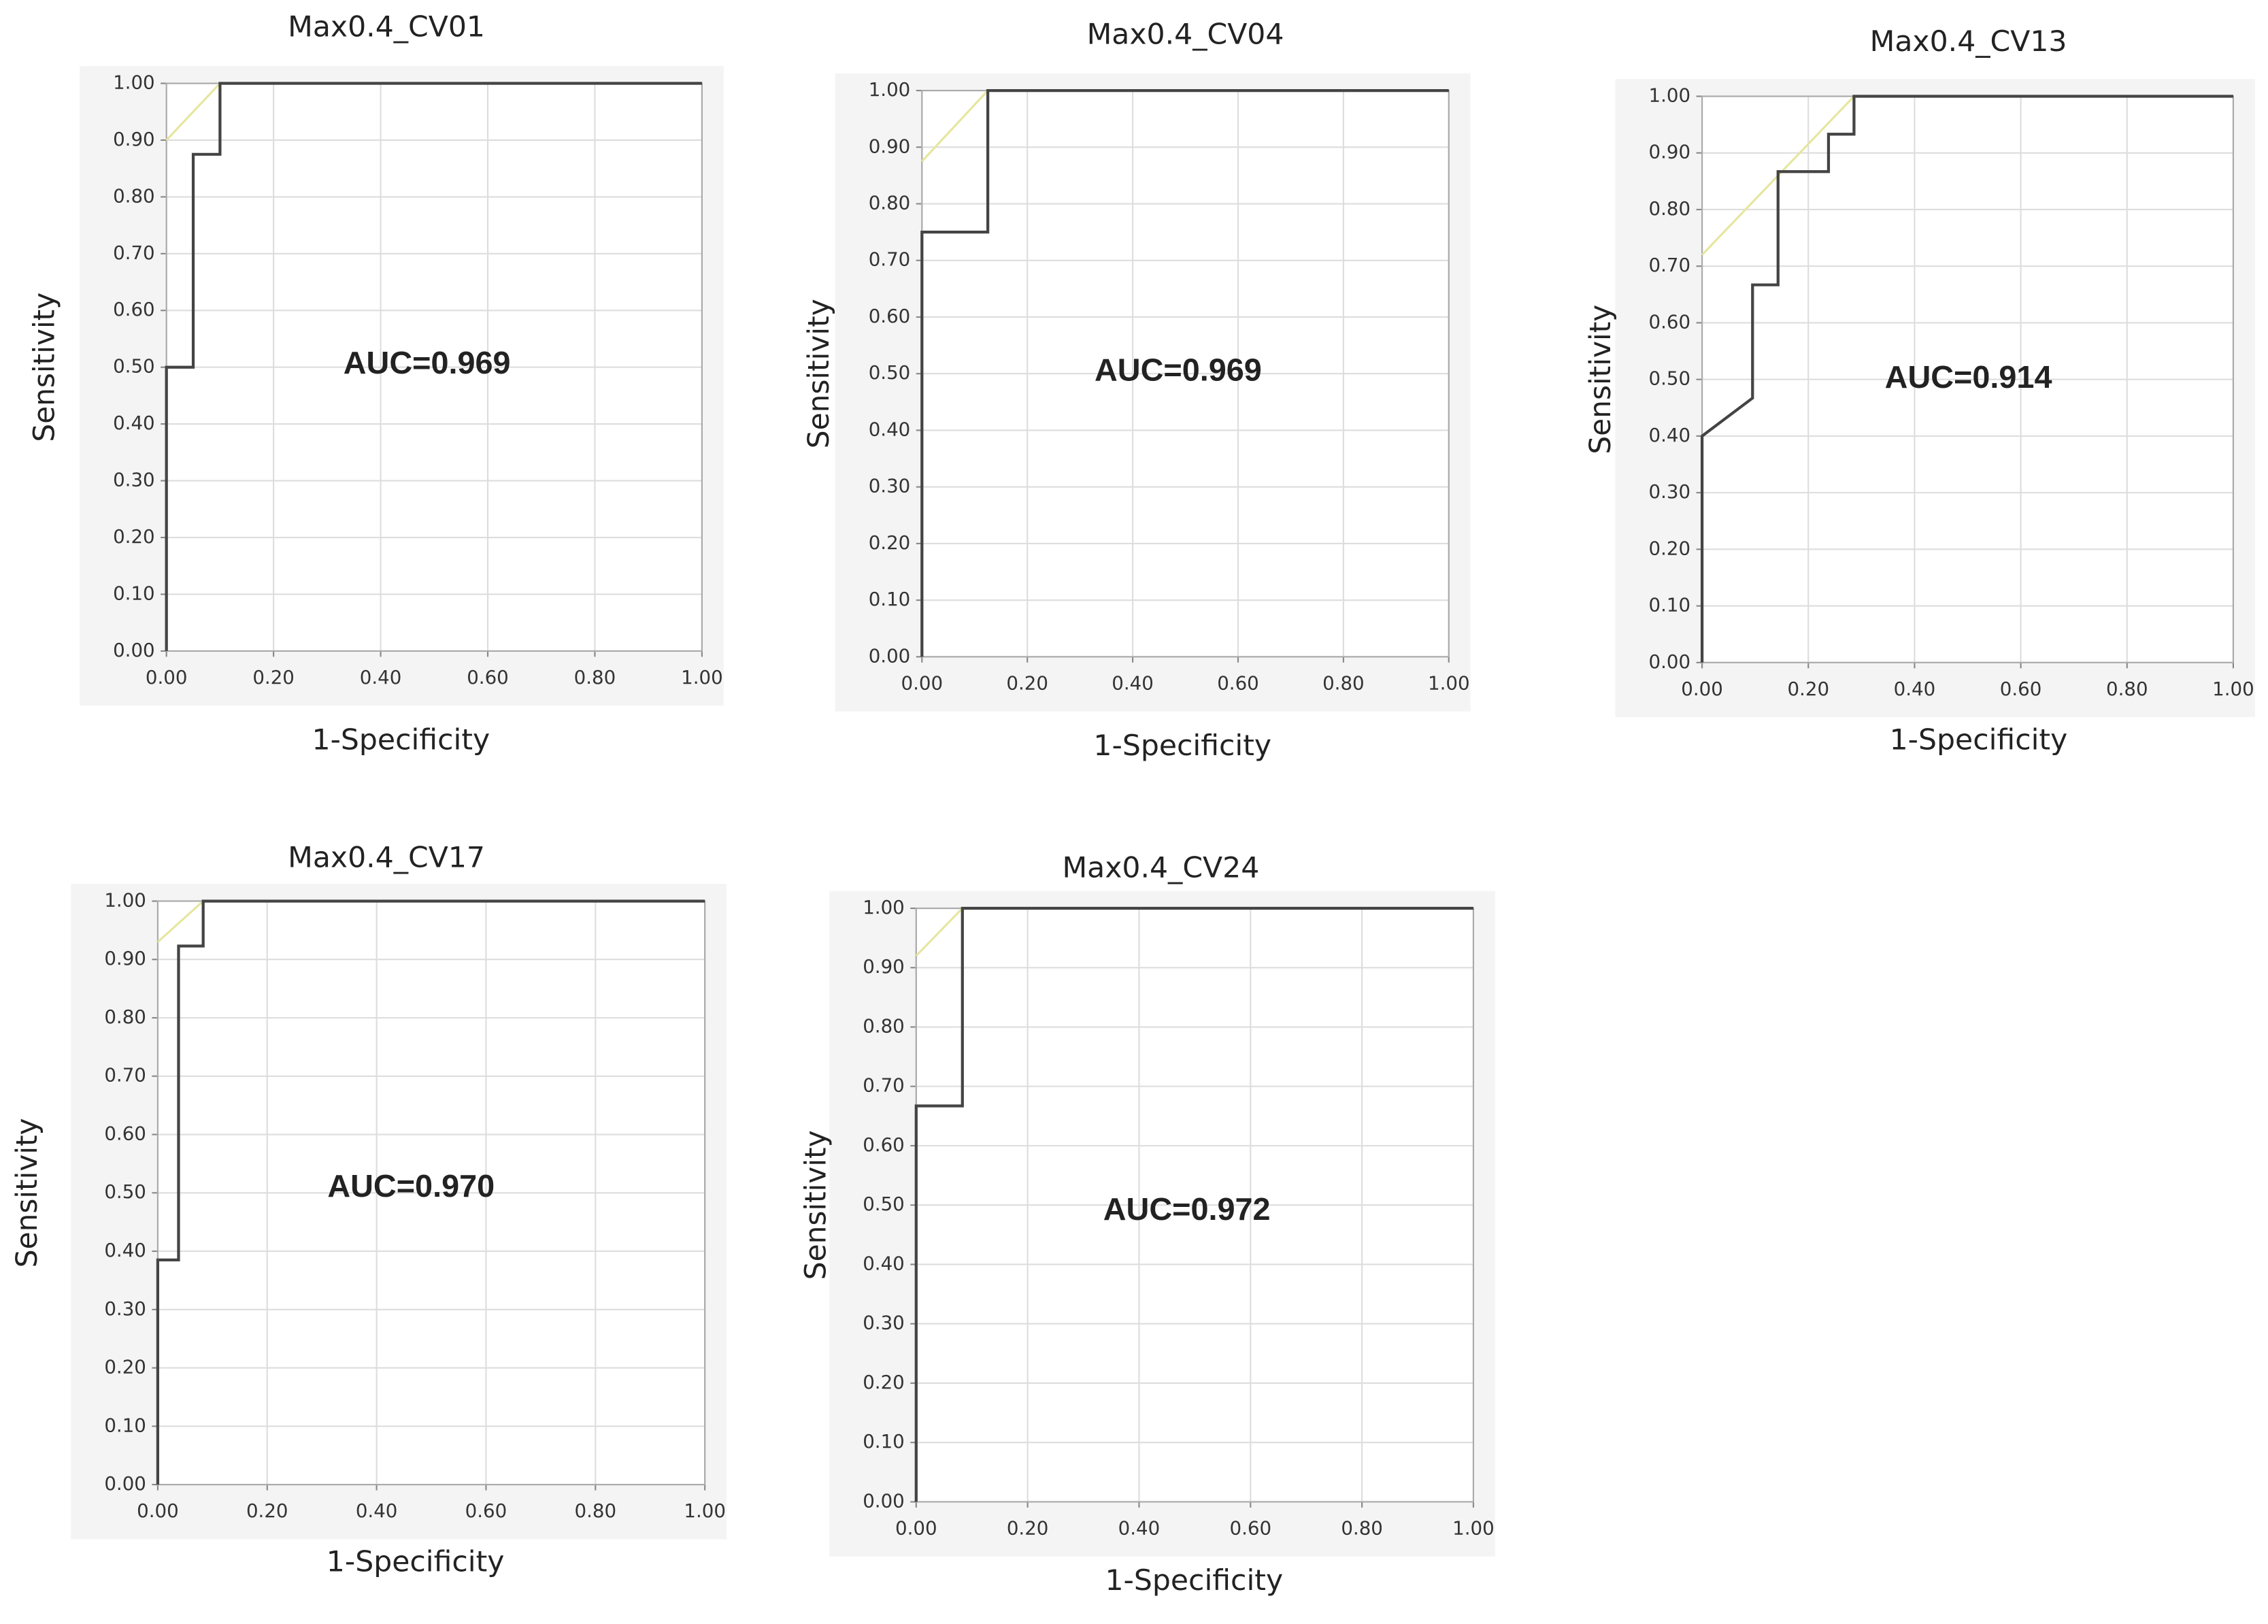 The height and width of the screenshot is (1624, 2268). What do you see at coordinates (1186, 33) in the screenshot?
I see `chart-title: Max0.4_CV04` at bounding box center [1186, 33].